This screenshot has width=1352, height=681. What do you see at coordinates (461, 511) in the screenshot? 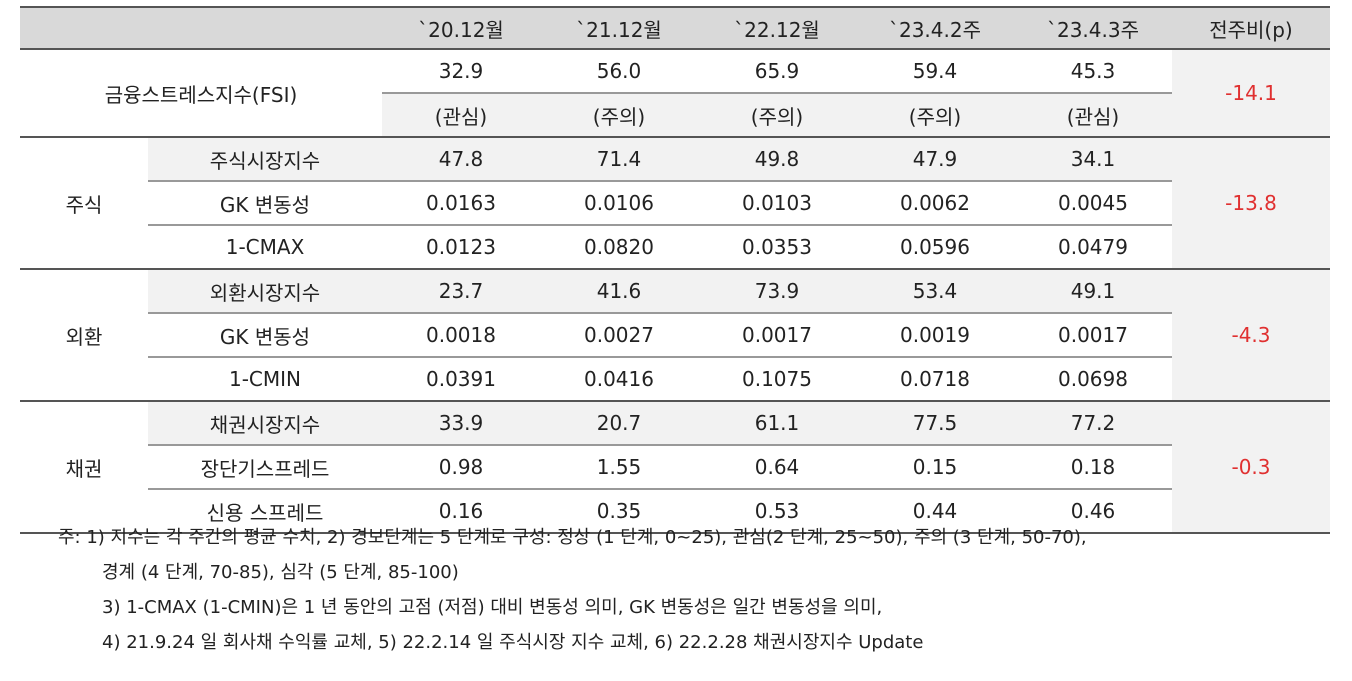
I see `cell-value: 0.16` at bounding box center [461, 511].